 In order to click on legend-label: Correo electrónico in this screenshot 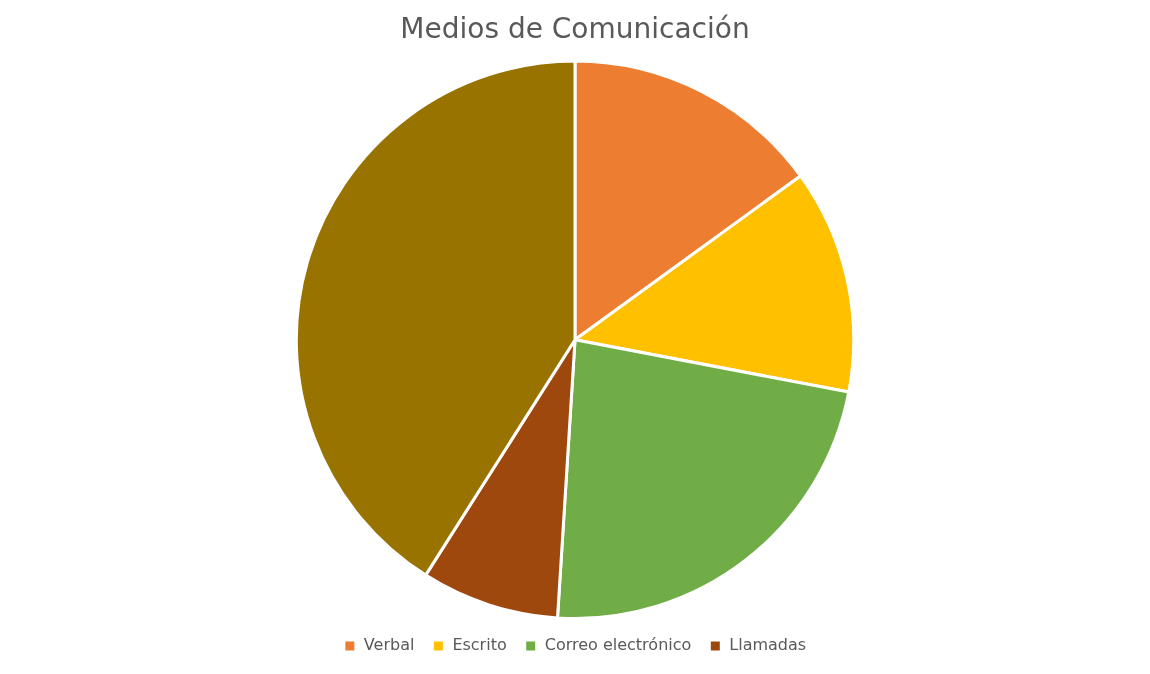, I will do `click(618, 645)`.